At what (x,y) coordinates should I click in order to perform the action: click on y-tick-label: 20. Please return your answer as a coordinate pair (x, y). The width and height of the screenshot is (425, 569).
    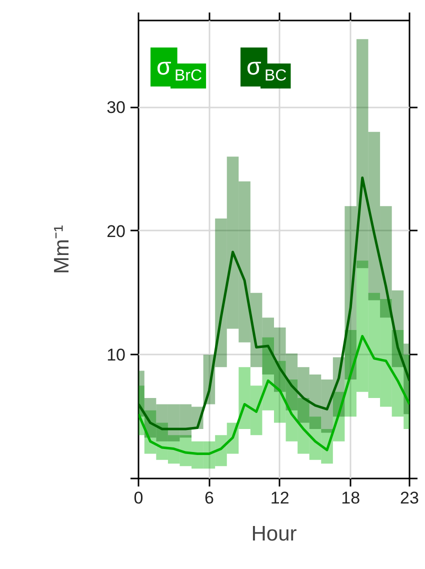
    Looking at the image, I should click on (116, 231).